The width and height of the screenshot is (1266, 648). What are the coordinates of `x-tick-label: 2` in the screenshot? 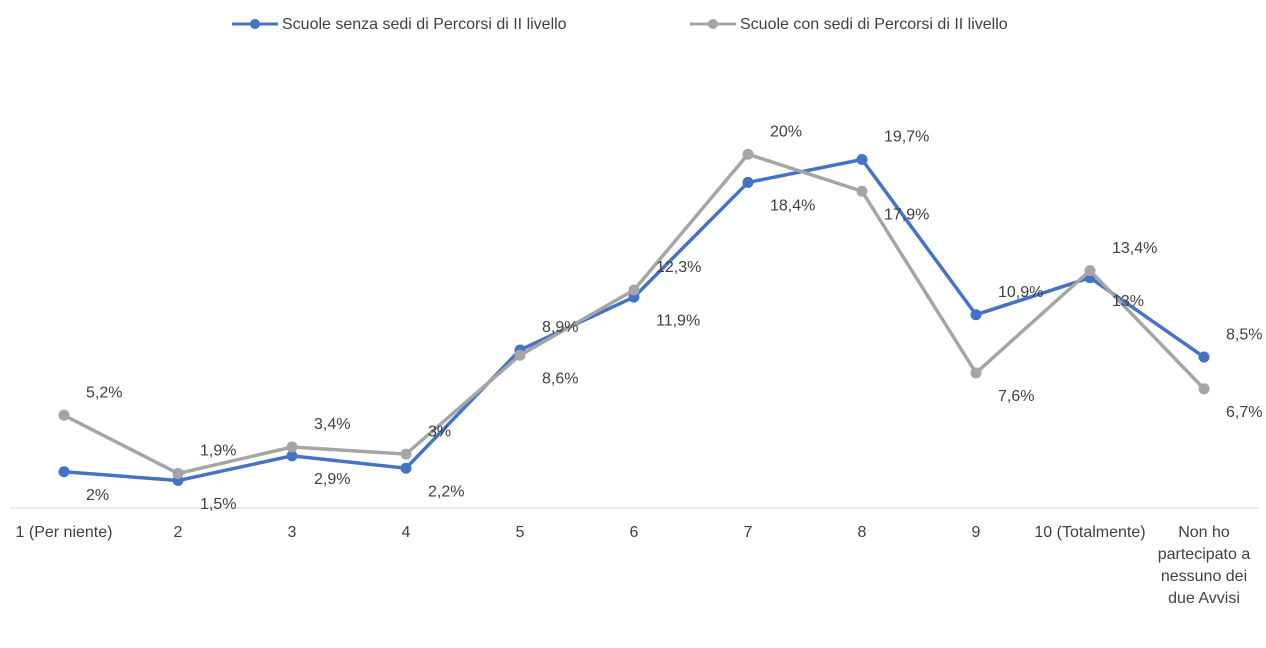 It's located at (178, 532).